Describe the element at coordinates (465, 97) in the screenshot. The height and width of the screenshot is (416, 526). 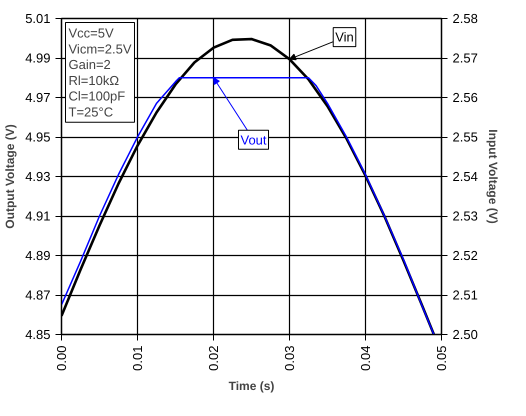
I see `y2-tick-label: 2.56` at that location.